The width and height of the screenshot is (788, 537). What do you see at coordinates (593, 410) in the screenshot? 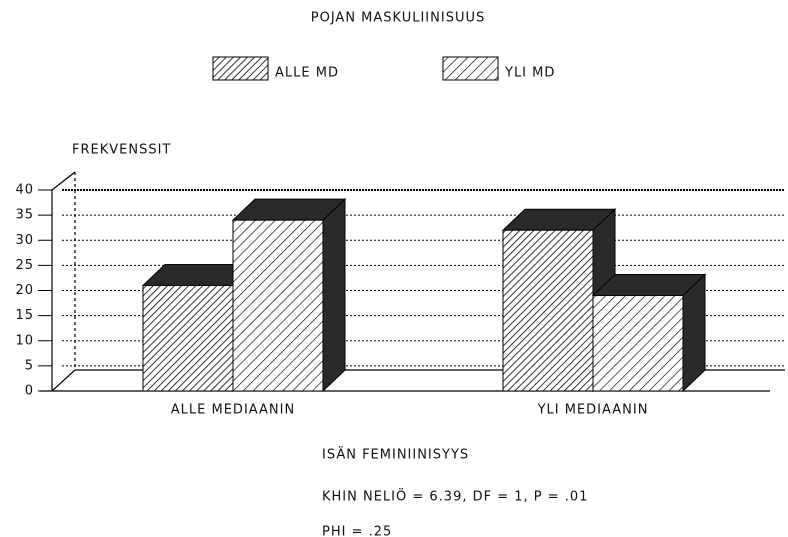
I see `x-tick-label: YLI MEDIAANIN` at bounding box center [593, 410].